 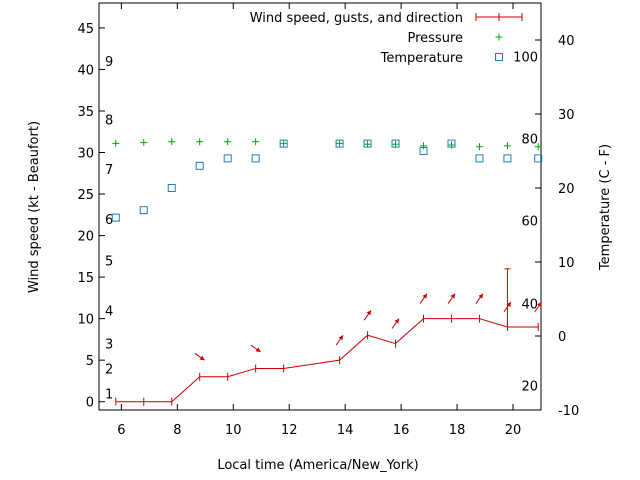 I want to click on y-tick-label: 5, so click(x=90, y=361).